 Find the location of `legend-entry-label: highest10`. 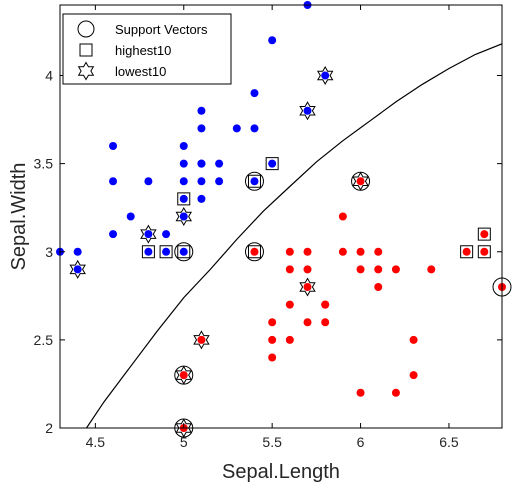

legend-entry-label: highest10 is located at coordinates (143, 50).